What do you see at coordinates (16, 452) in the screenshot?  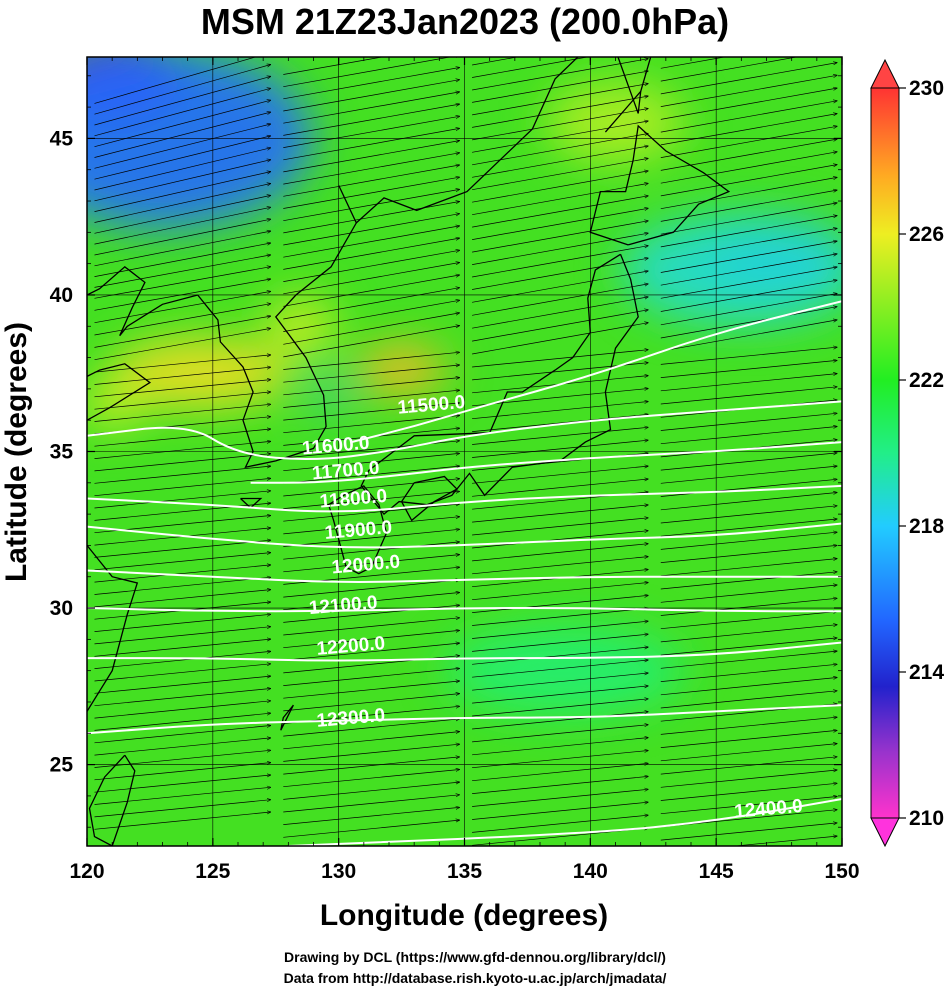 I see `y-axis-label: Latitude (degrees)` at bounding box center [16, 452].